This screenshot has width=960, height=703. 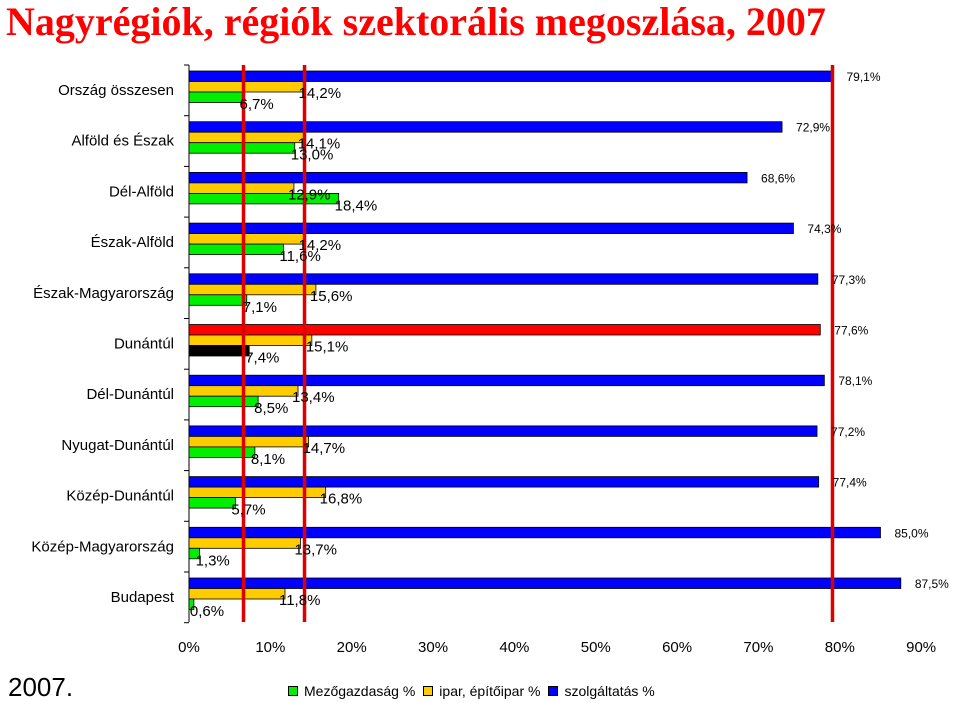 I want to click on data-label-agri: 5,7%, so click(x=248, y=510).